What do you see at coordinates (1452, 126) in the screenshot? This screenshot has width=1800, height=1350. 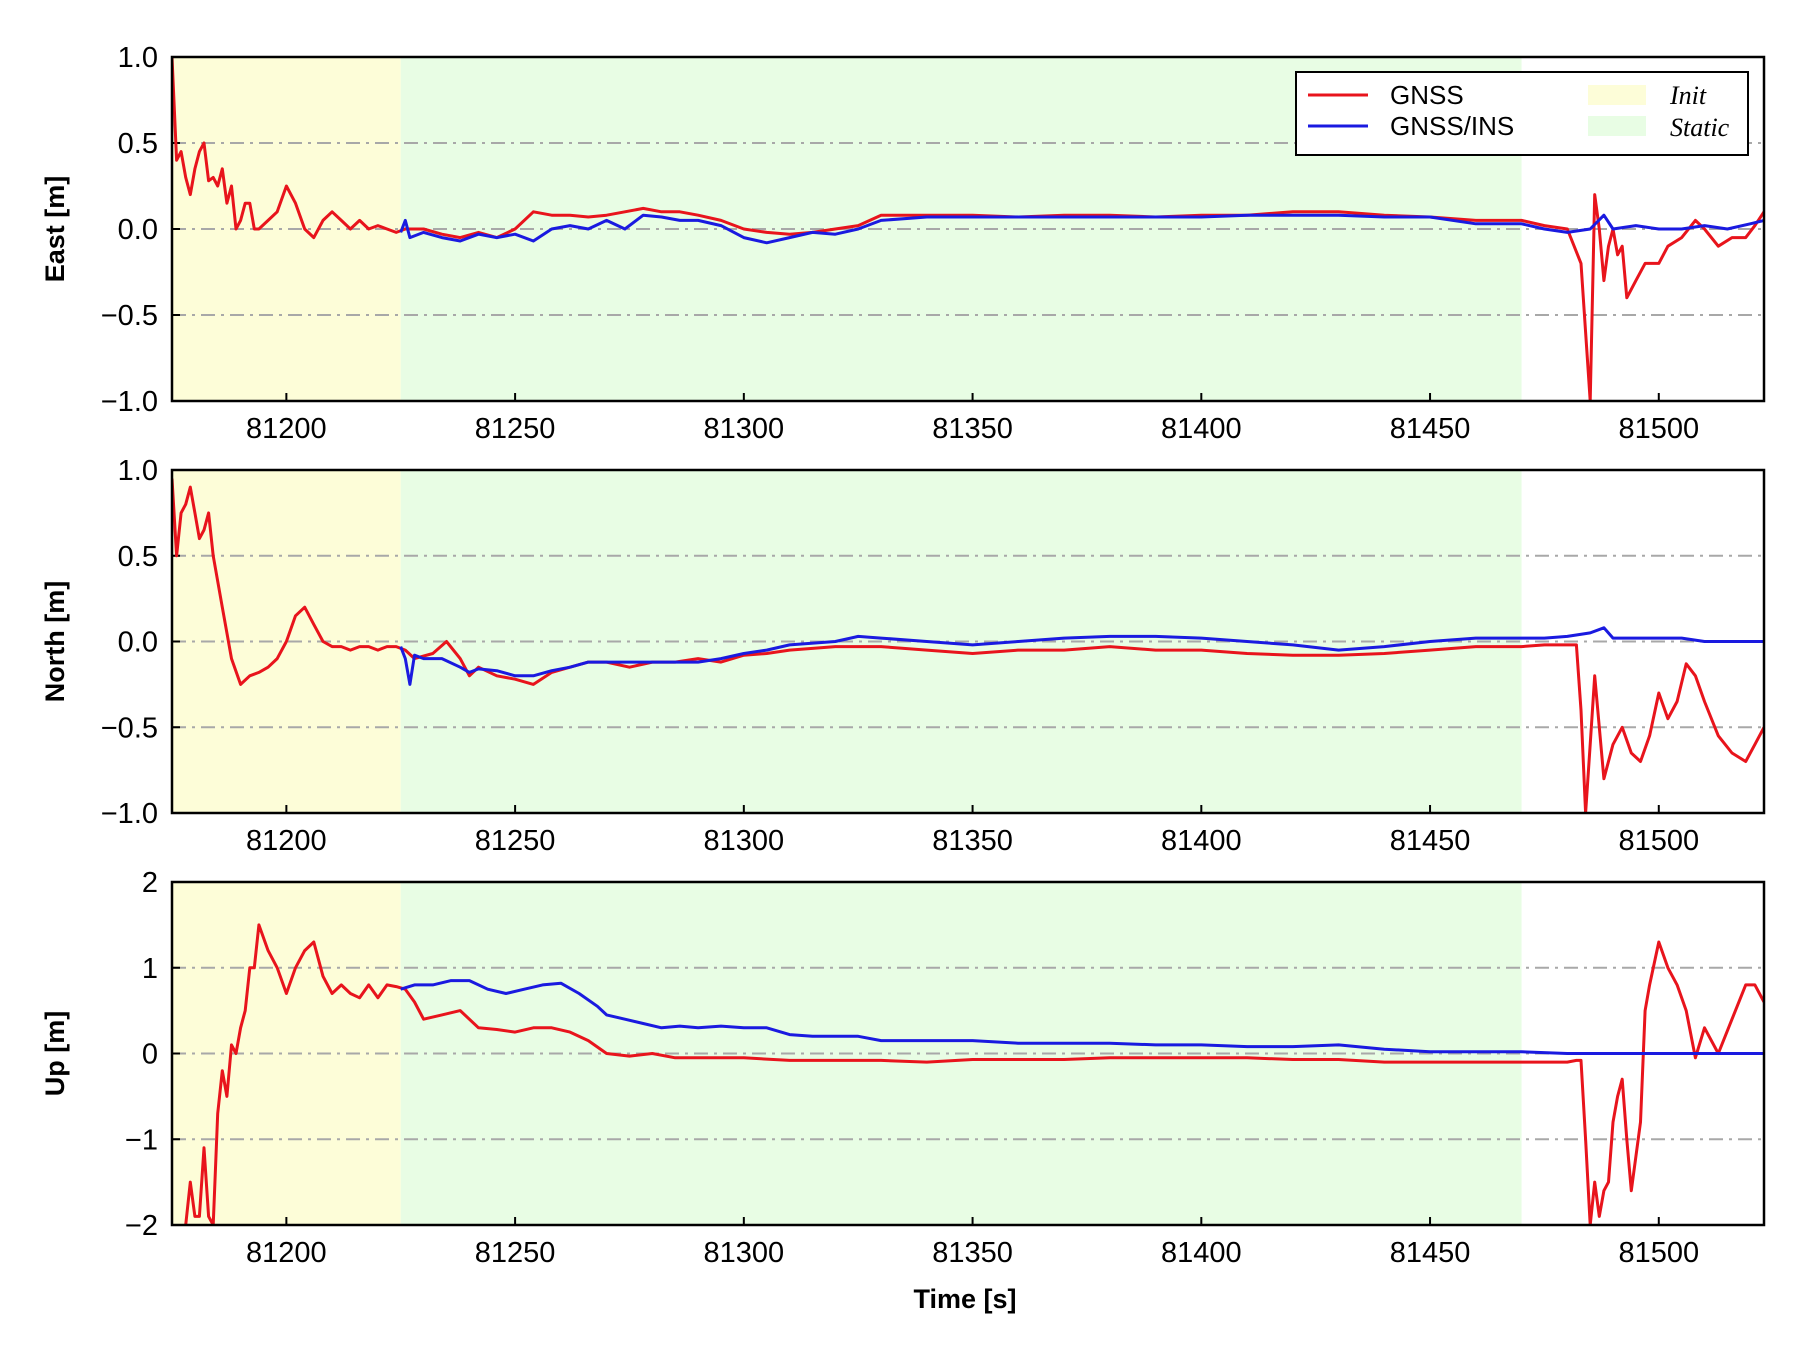 I see `legend-gnss-ins-label: GNSS/INS` at bounding box center [1452, 126].